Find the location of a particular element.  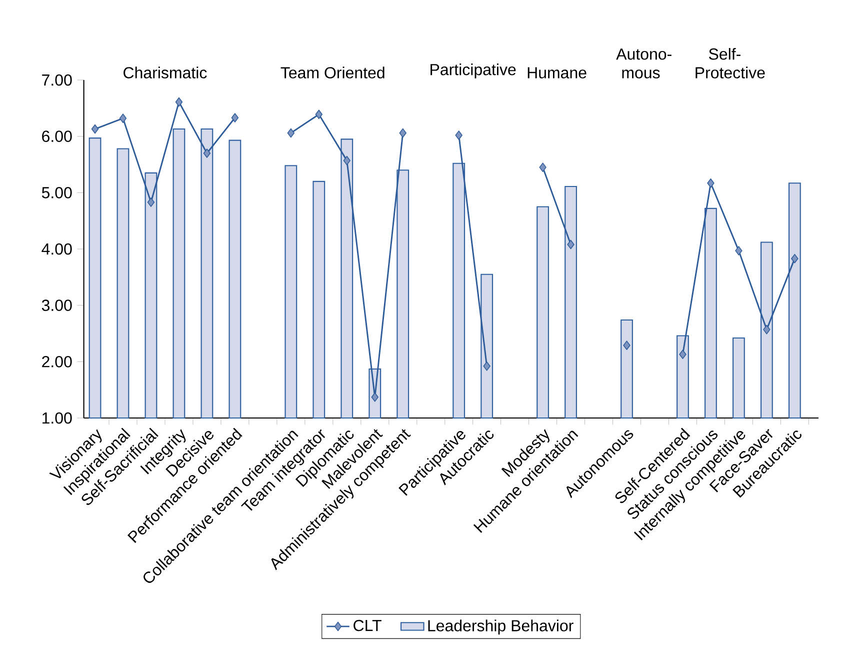

text: Charismatic is located at coordinates (165, 72).